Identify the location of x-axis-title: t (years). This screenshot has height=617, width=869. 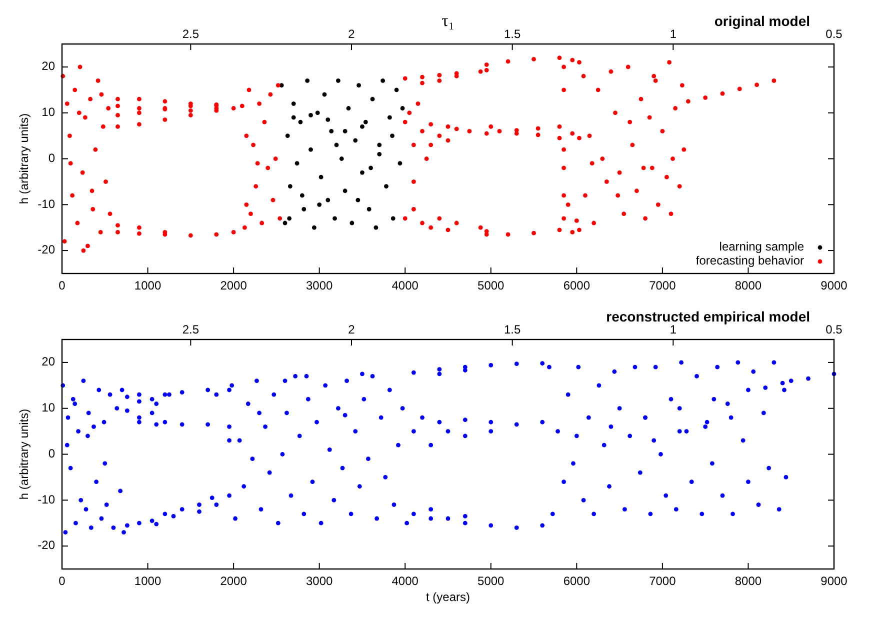
(448, 597).